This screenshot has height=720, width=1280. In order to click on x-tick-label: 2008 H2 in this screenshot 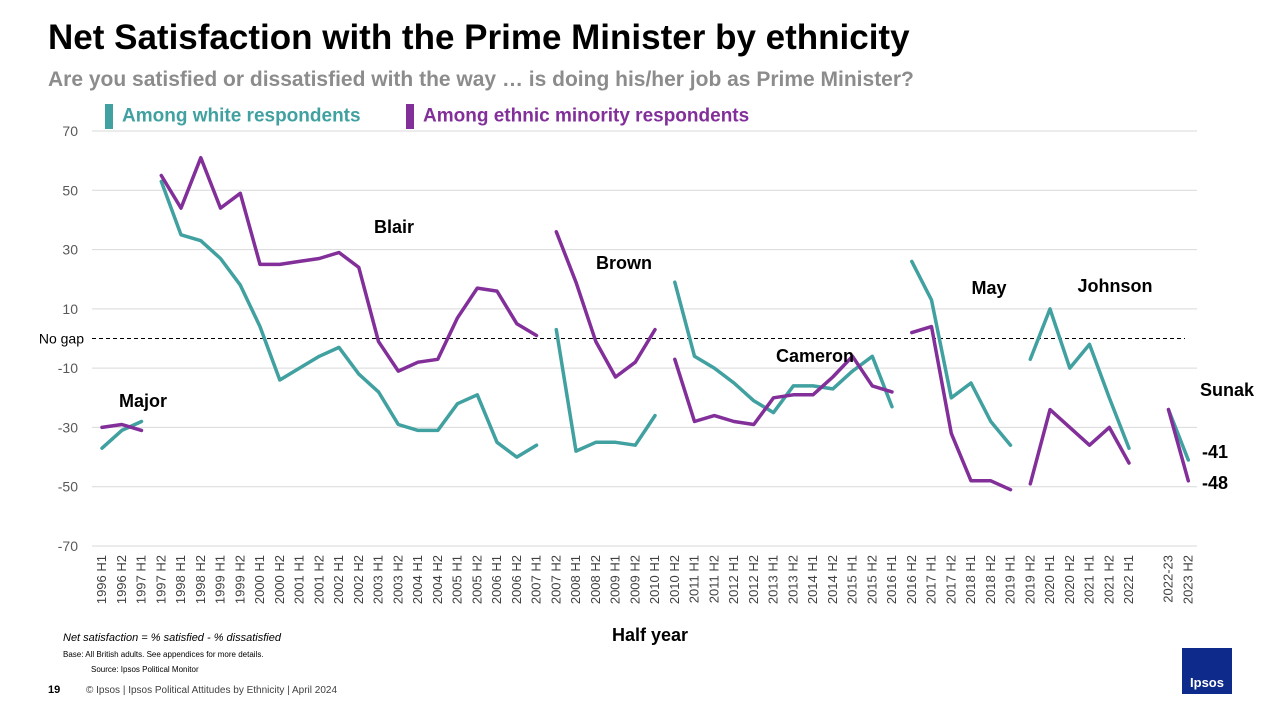, I will do `click(595, 579)`.